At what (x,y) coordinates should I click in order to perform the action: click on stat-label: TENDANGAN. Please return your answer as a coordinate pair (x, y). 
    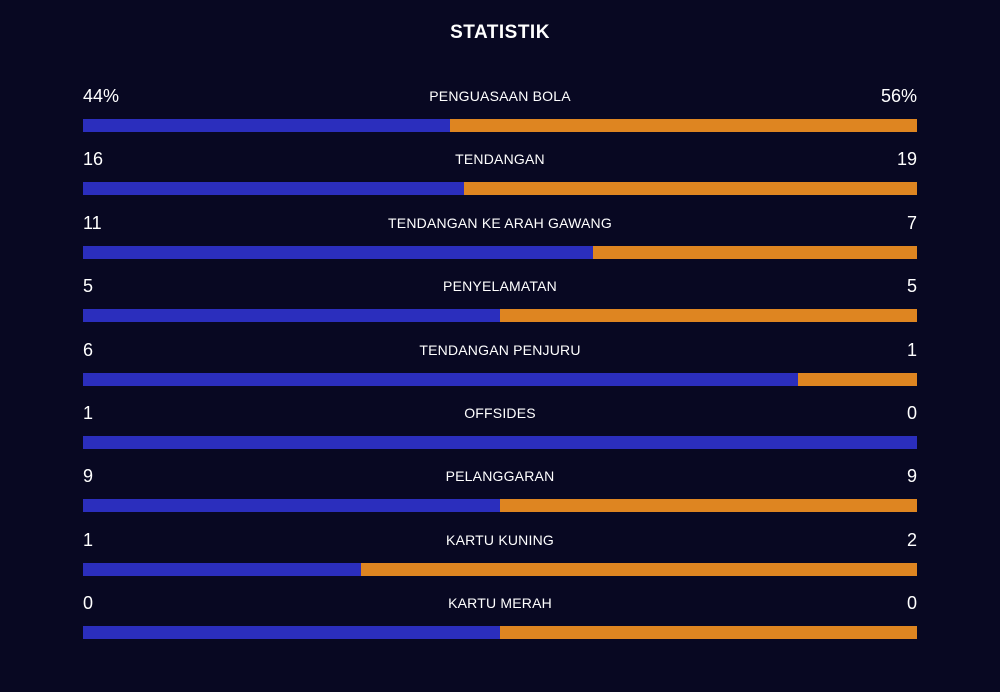
    Looking at the image, I should click on (500, 159).